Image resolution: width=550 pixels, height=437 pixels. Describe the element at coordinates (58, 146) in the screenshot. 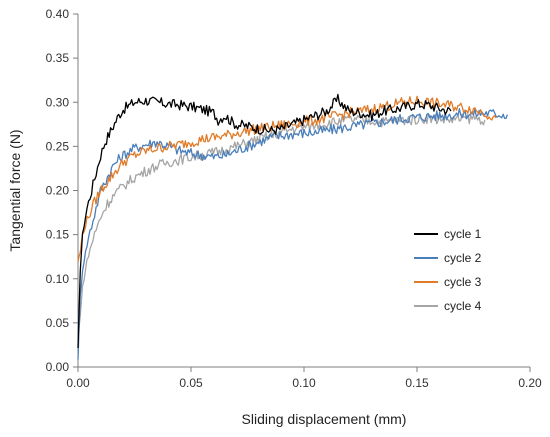

I see `y-tick-label: 0.25` at that location.